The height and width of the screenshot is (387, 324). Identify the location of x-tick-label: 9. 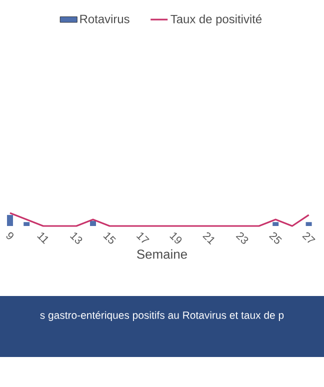
(10, 236).